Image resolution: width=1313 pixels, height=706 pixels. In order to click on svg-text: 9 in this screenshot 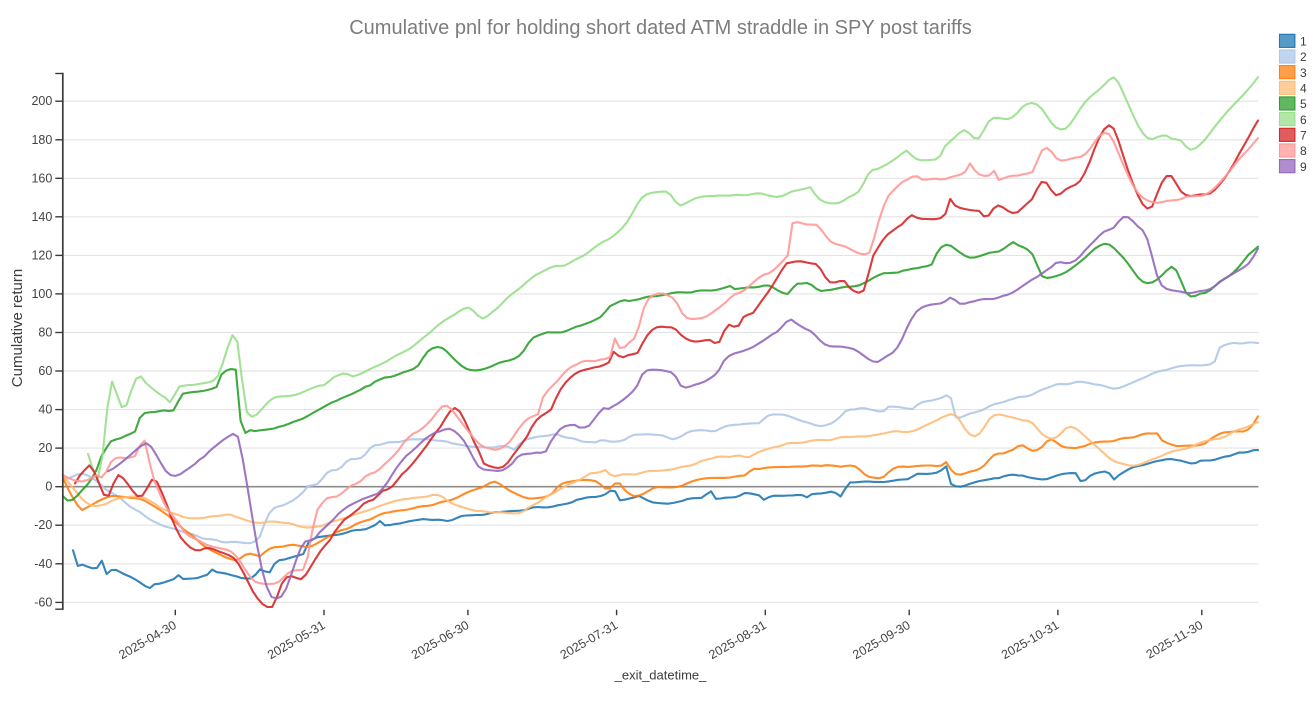, I will do `click(1303, 167)`.